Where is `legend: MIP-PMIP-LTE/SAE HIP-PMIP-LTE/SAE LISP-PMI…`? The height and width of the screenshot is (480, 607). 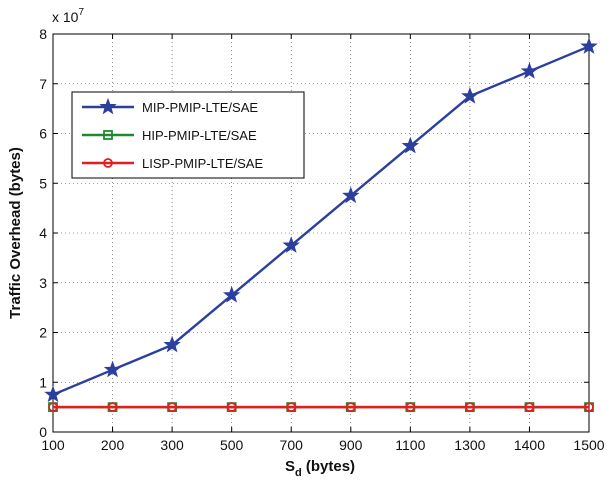
legend: MIP-PMIP-LTE/SAE HIP-PMIP-LTE/SAE LISP-PMI… is located at coordinates (188, 135).